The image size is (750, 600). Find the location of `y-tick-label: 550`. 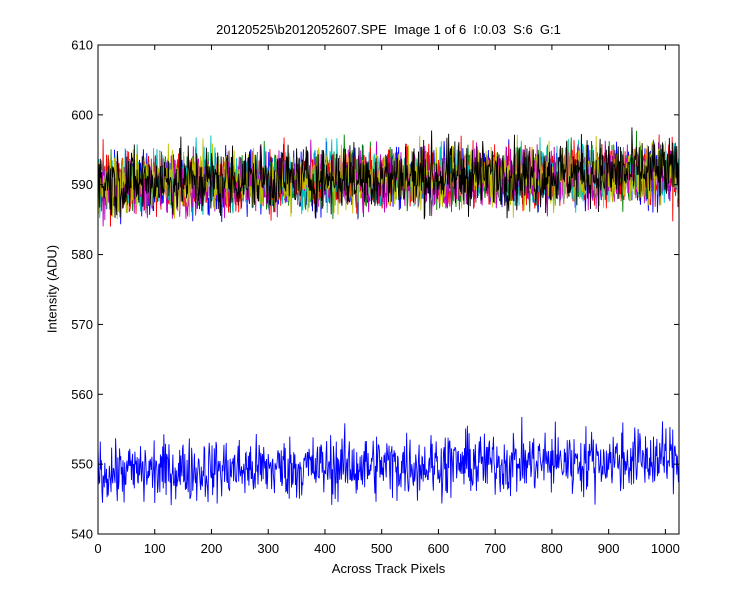

y-tick-label: 550 is located at coordinates (82, 464).